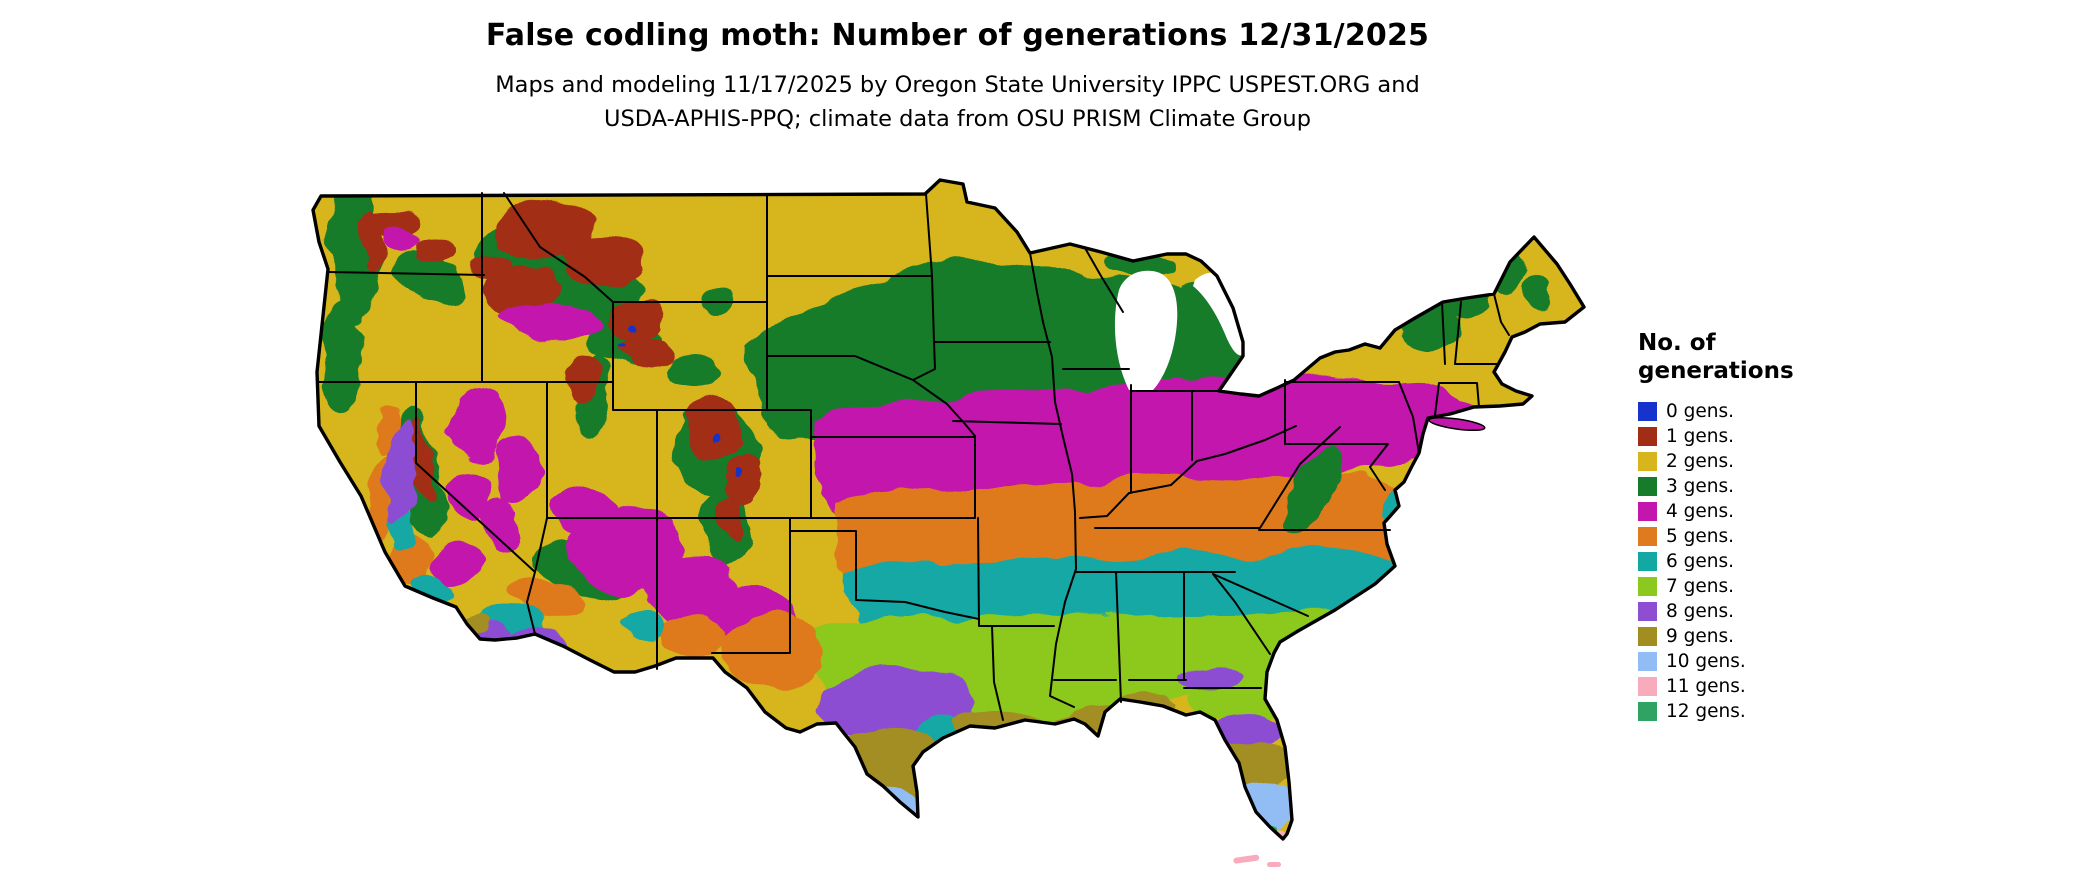  I want to click on legend-item: 3 gens., so click(1748, 486).